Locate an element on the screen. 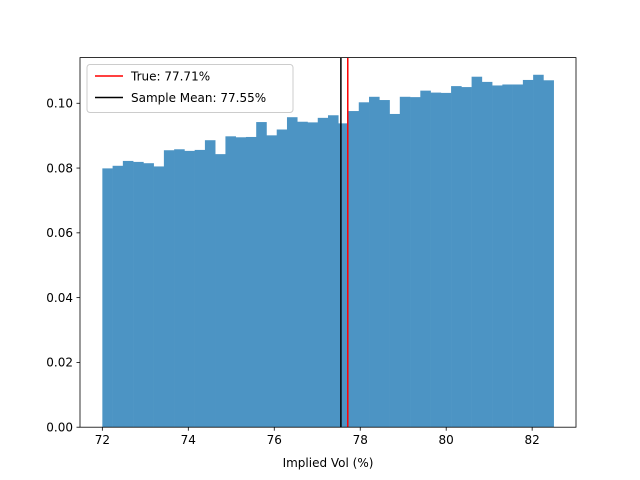  y-tick-label: 0.06 is located at coordinates (59, 233).